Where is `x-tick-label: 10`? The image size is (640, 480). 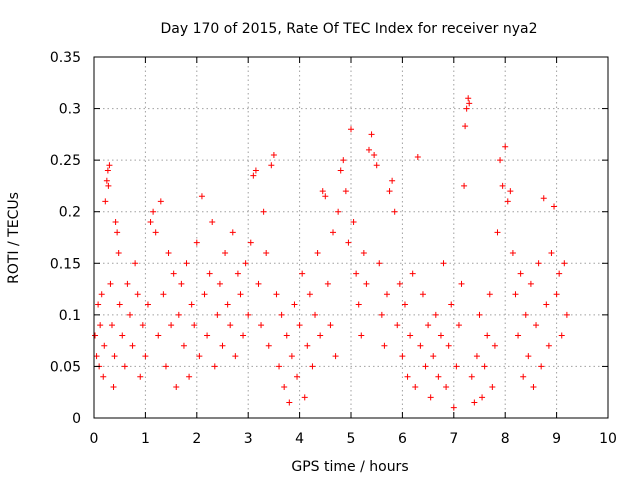
x-tick-label: 10 is located at coordinates (608, 439).